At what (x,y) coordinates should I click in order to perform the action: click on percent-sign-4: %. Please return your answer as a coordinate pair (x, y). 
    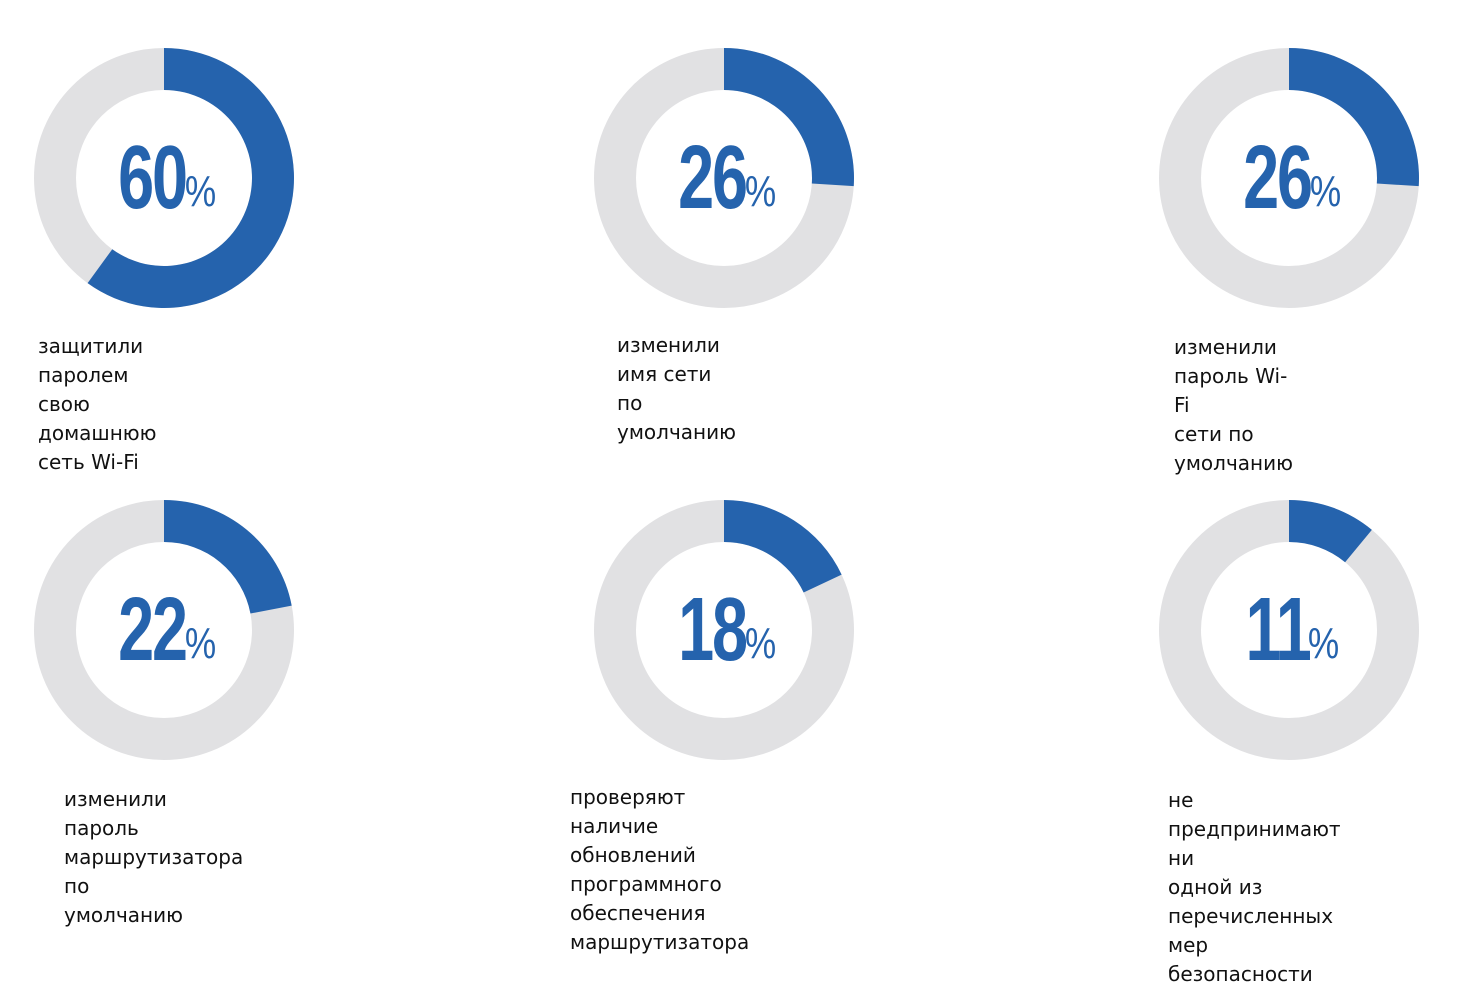
    Looking at the image, I should click on (201, 643).